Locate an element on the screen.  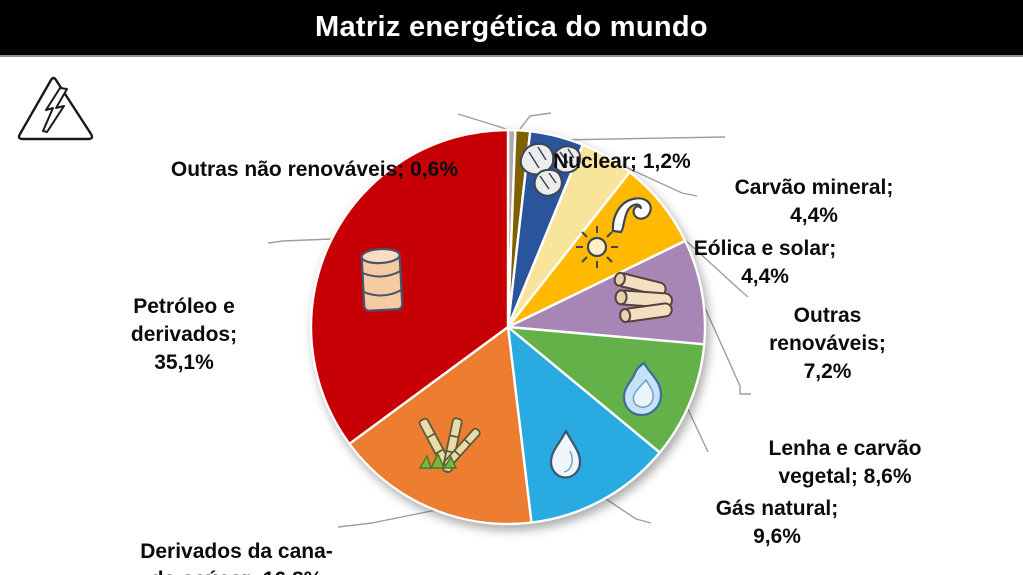
leader-line-nuclear is located at coordinates (535, 121).